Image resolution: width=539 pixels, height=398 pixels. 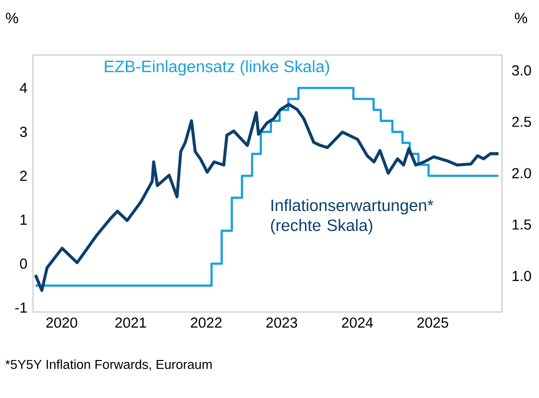 I want to click on x-tick-label: 2024, so click(x=357, y=323).